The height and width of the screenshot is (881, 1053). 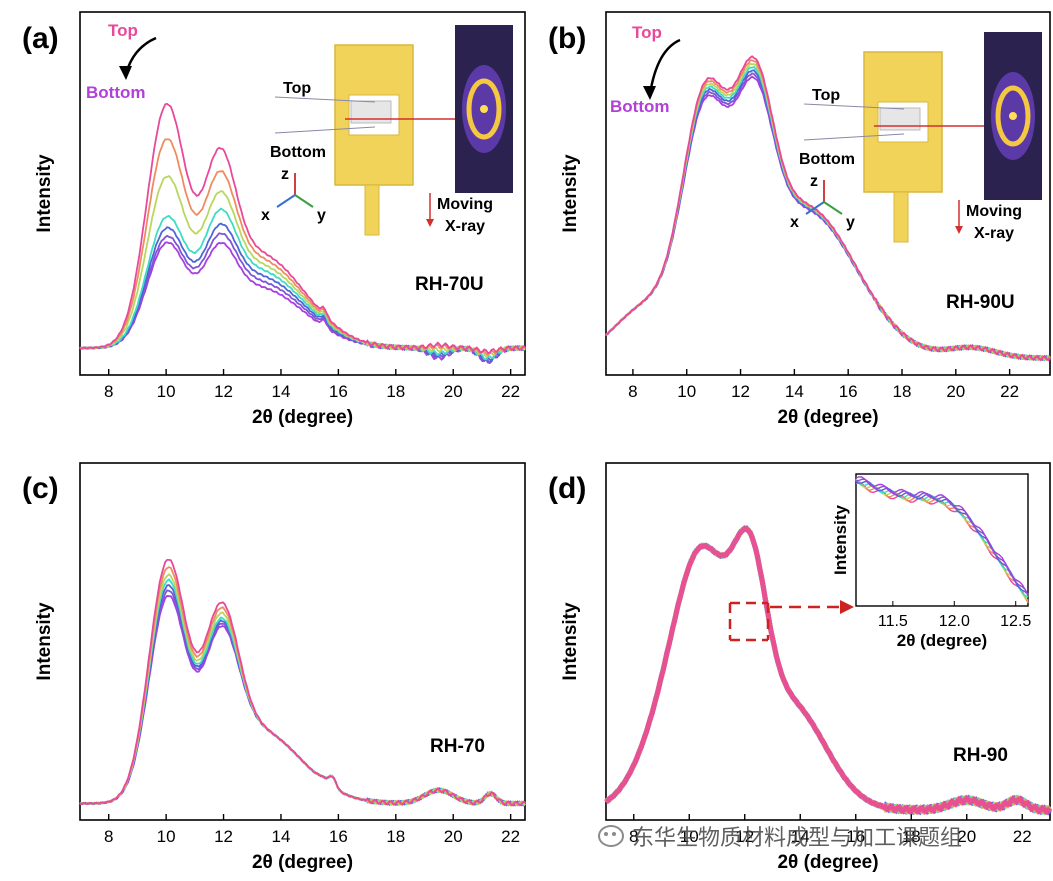 I want to click on panel-letter: (b), so click(x=567, y=38).